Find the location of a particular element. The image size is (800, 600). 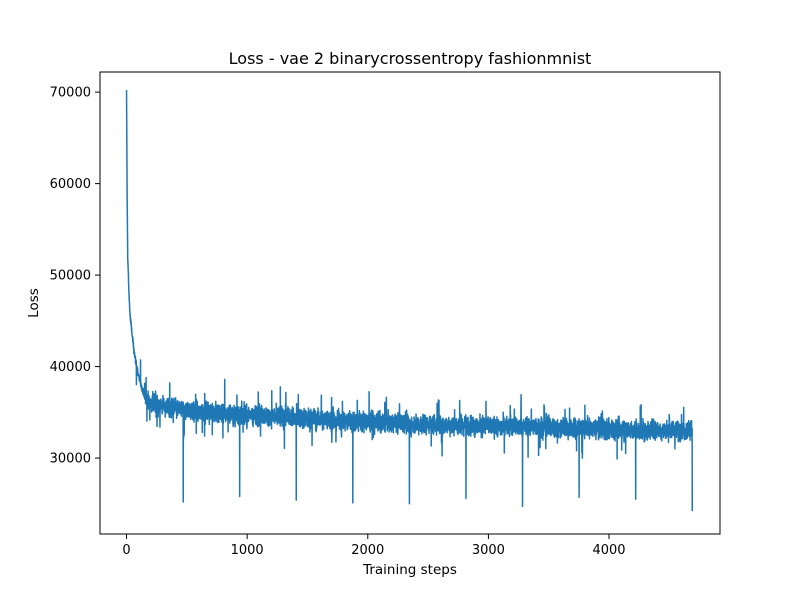

y-tick-label: 30000 is located at coordinates (70, 459).